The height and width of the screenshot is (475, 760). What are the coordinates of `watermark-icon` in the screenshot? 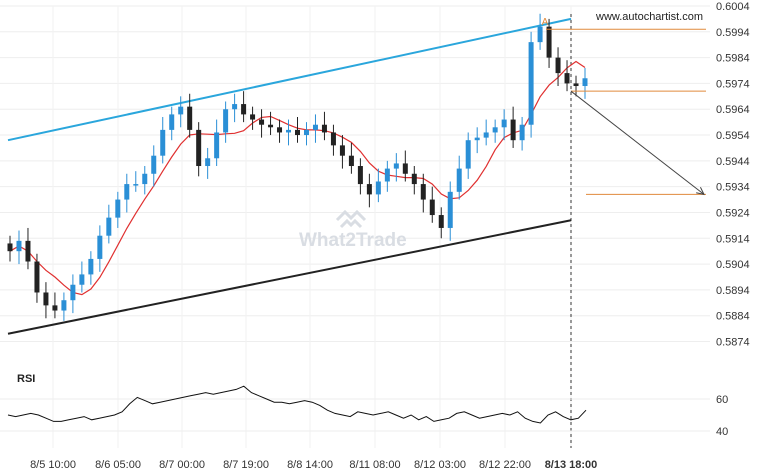 It's located at (351, 223).